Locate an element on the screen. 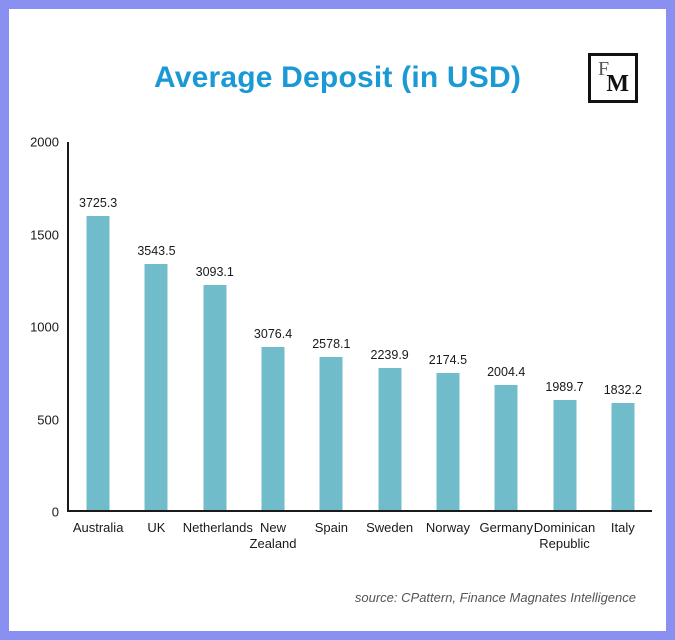 This screenshot has width=675, height=640. x-category-label: Spain is located at coordinates (331, 527).